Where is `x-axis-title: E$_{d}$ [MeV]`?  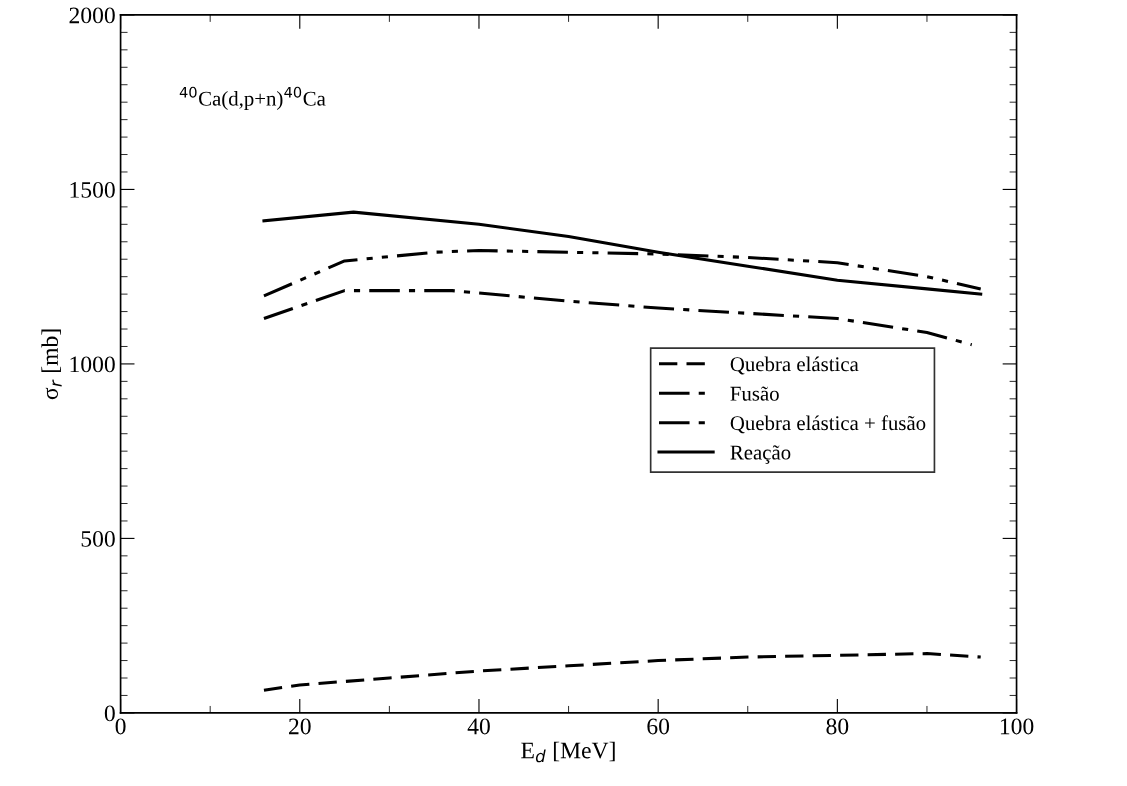
x-axis-title: E$_{d}$ [MeV] is located at coordinates (568, 752).